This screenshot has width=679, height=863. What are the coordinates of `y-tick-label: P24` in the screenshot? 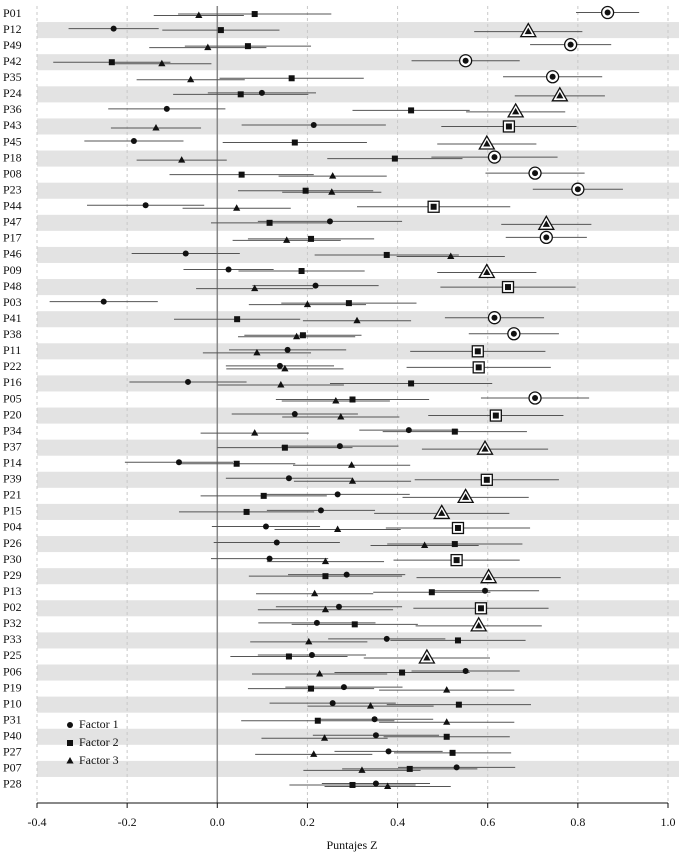 It's located at (12, 93).